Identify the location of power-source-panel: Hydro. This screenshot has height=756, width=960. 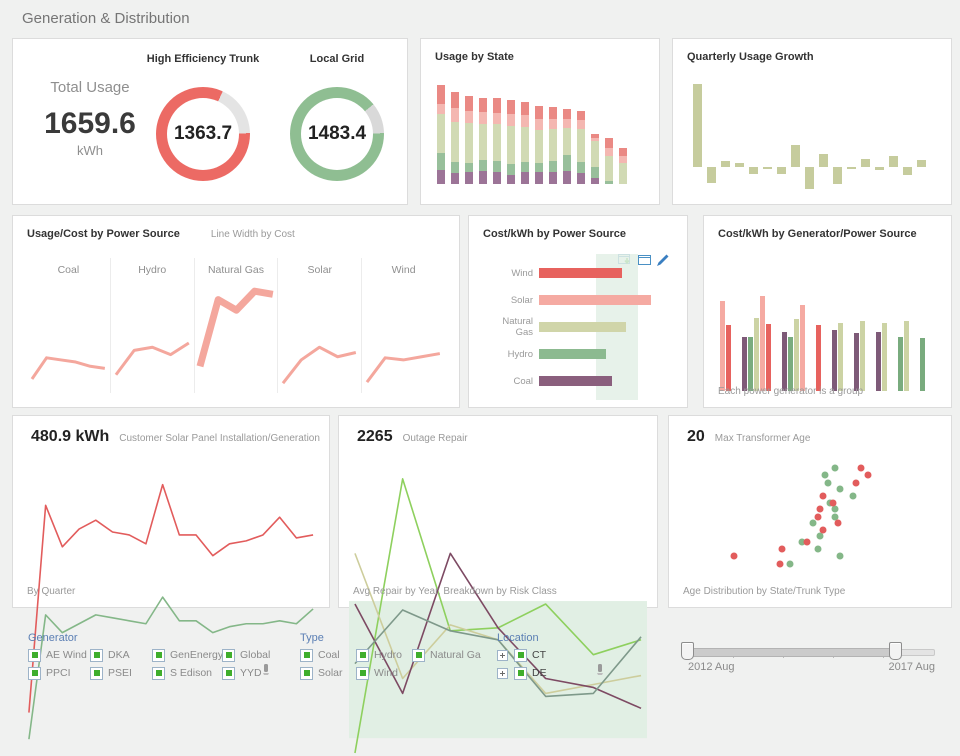
(151, 325).